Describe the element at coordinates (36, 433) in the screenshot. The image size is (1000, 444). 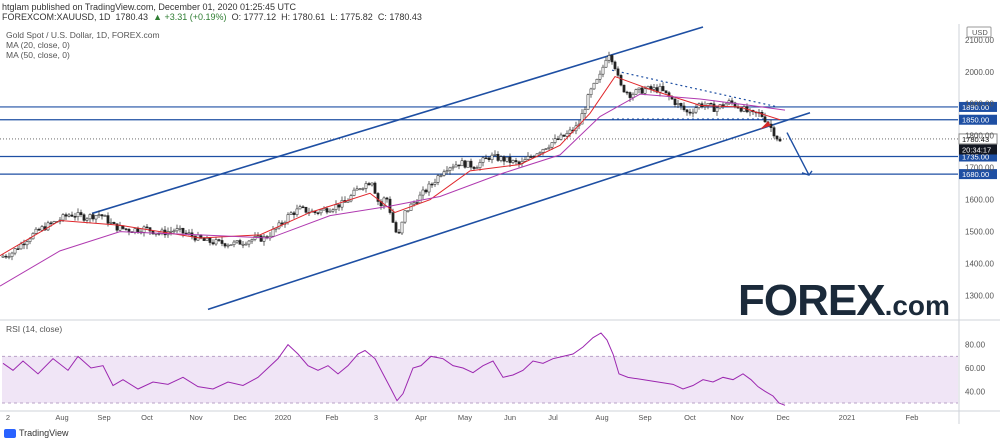
I see `tradingview-brand: TradingView` at that location.